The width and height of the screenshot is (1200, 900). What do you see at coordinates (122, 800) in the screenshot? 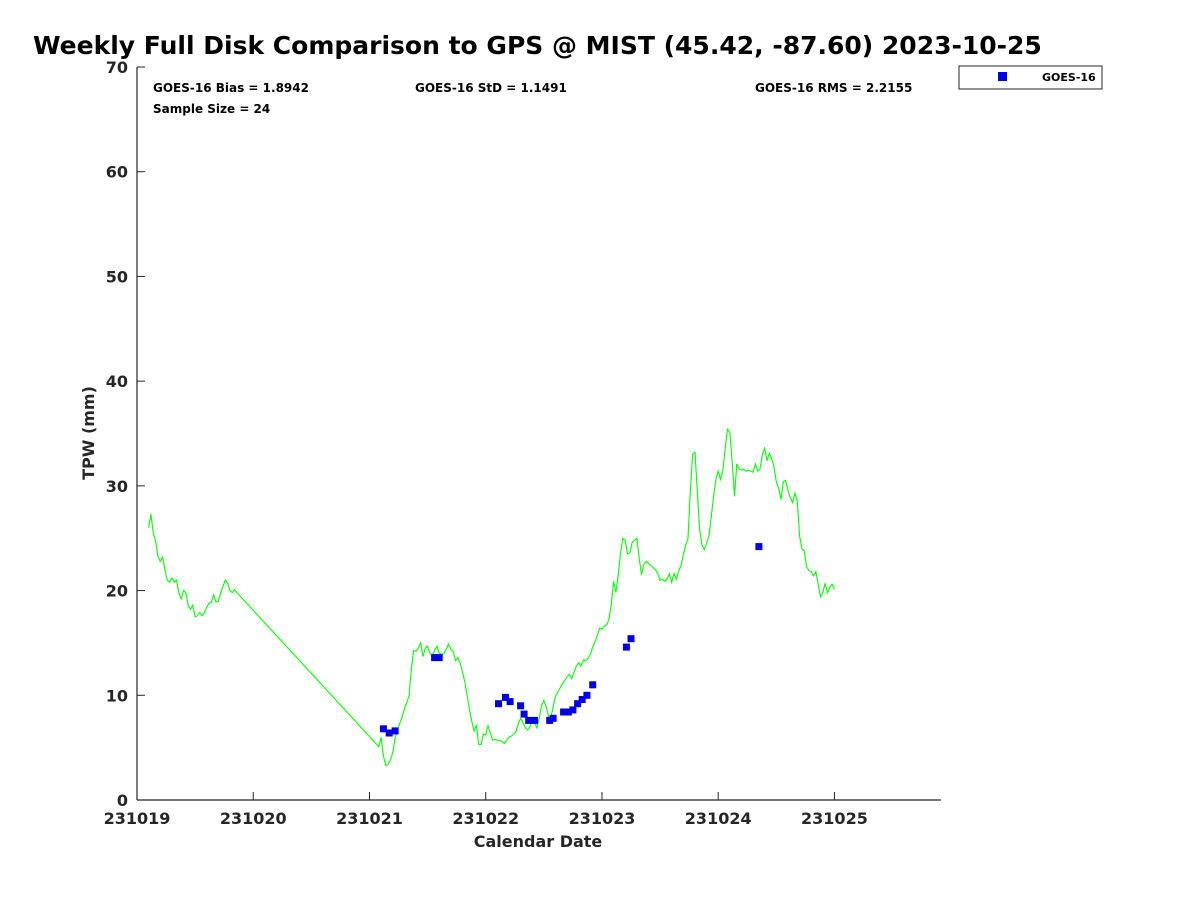
I see `y-tick-label: 0` at bounding box center [122, 800].